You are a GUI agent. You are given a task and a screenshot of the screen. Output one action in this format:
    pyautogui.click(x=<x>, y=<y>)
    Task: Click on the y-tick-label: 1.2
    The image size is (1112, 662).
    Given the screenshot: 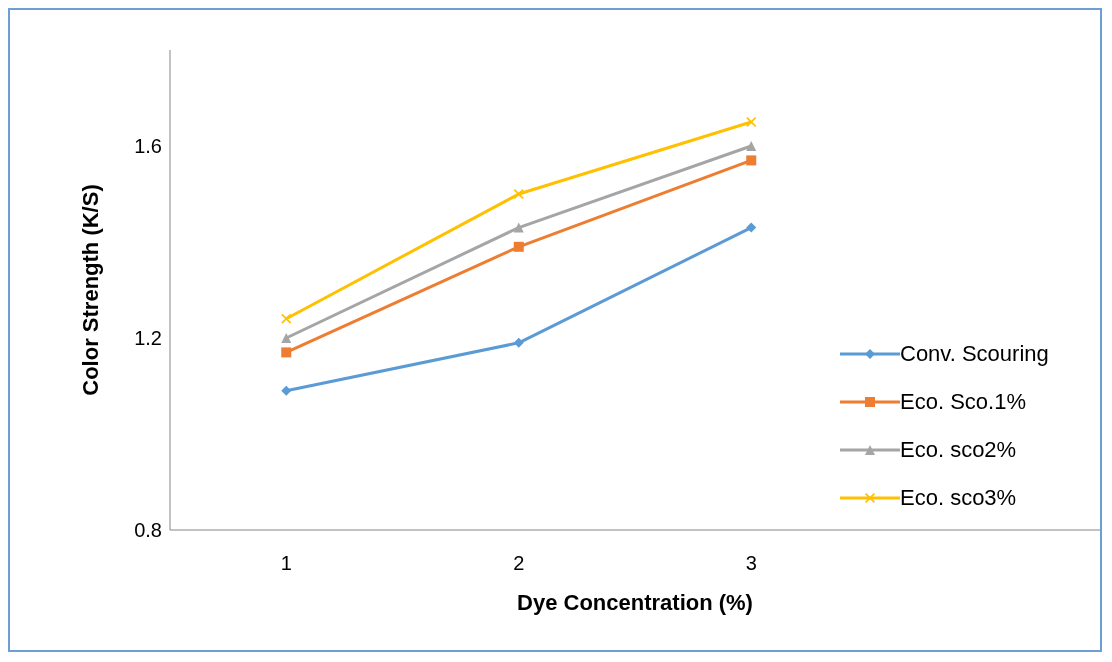 What is the action you would take?
    pyautogui.click(x=148, y=338)
    